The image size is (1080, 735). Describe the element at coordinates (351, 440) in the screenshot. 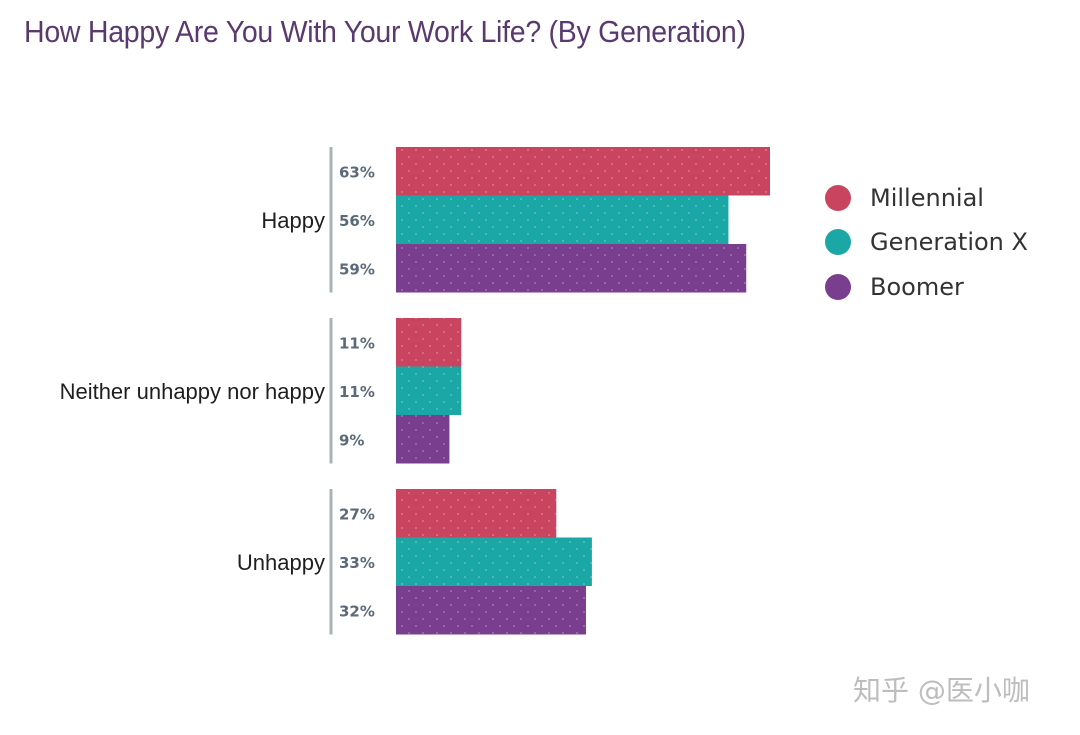

I see `value-label: 9%` at that location.